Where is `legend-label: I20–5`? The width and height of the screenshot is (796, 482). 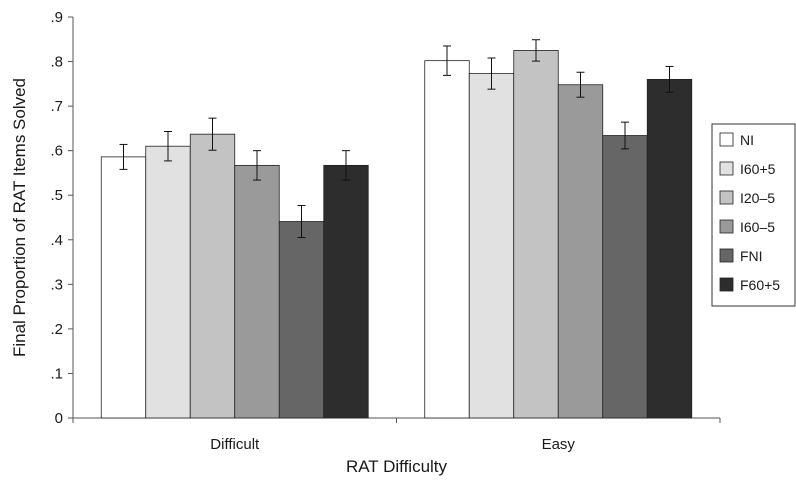
legend-label: I20–5 is located at coordinates (757, 198).